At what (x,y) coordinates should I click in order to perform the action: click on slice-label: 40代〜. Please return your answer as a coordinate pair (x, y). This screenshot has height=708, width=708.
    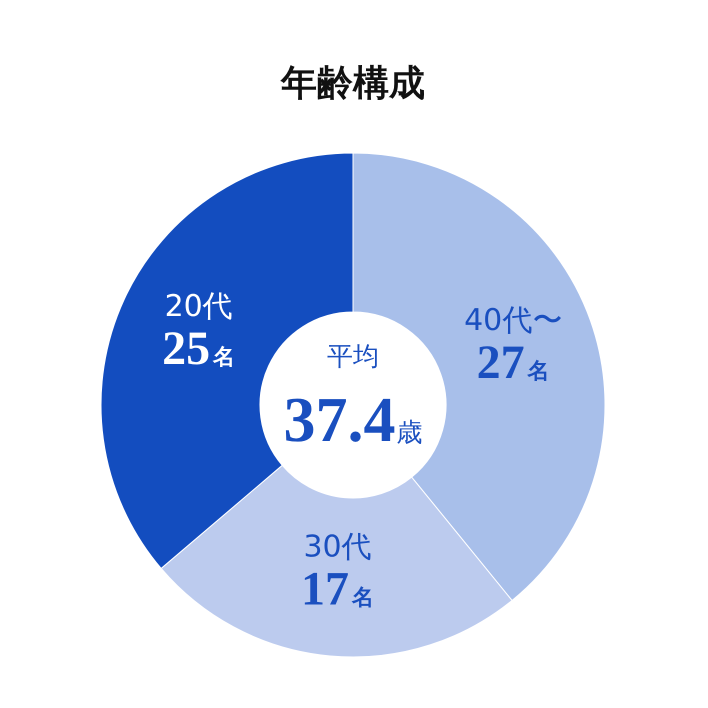
    Looking at the image, I should click on (513, 320).